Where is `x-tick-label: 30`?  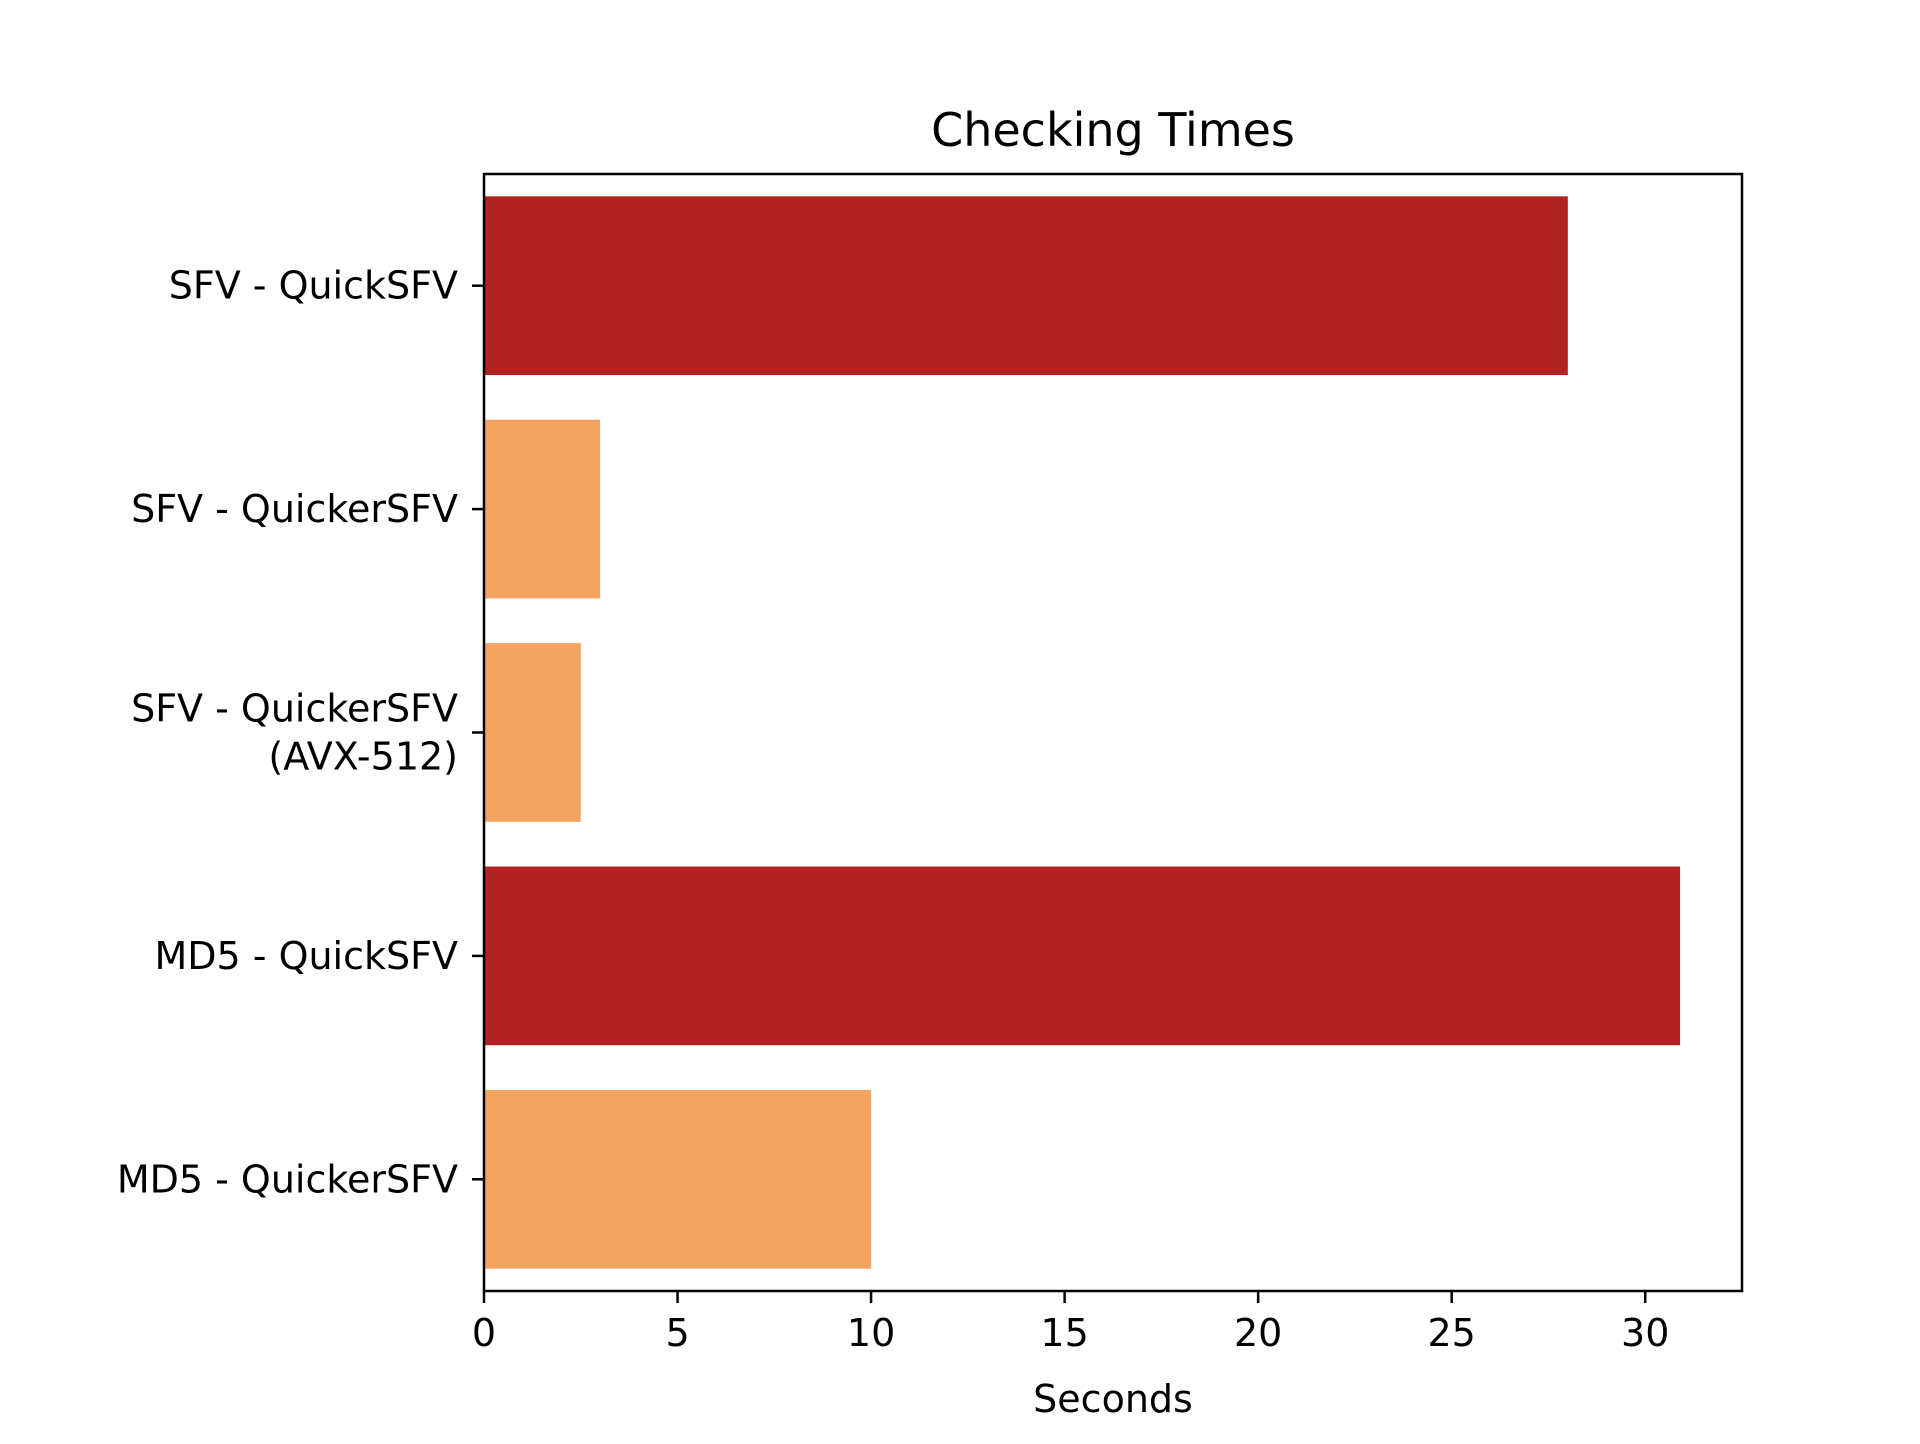 x-tick-label: 30 is located at coordinates (1645, 1333).